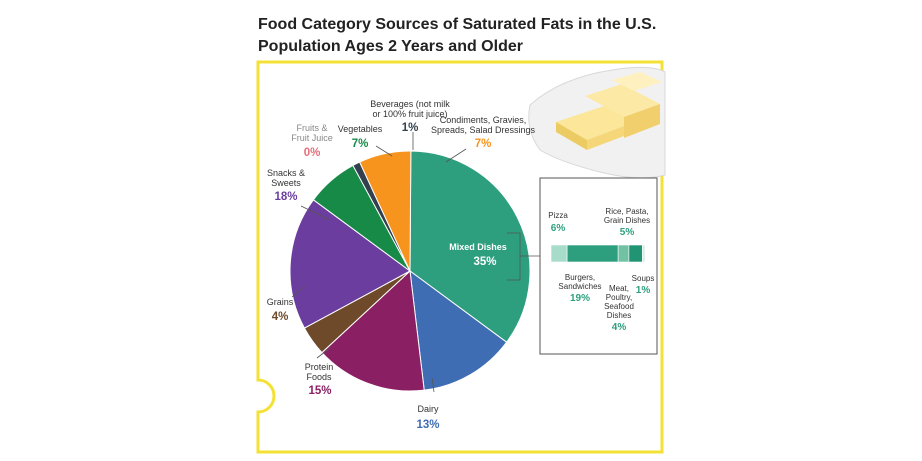 The height and width of the screenshot is (461, 922). Describe the element at coordinates (428, 409) in the screenshot. I see `dairy-label: Dairy` at that location.